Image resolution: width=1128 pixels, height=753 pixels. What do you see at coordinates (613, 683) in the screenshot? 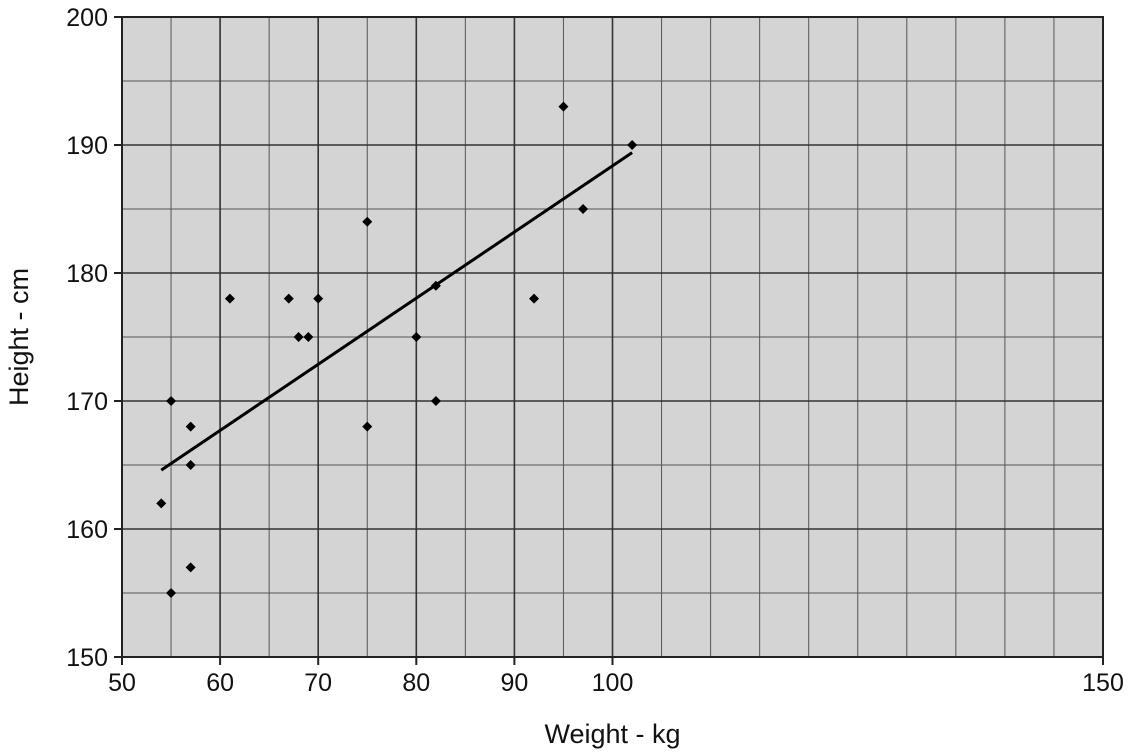
I see `x-tick-label: 100` at bounding box center [613, 683].